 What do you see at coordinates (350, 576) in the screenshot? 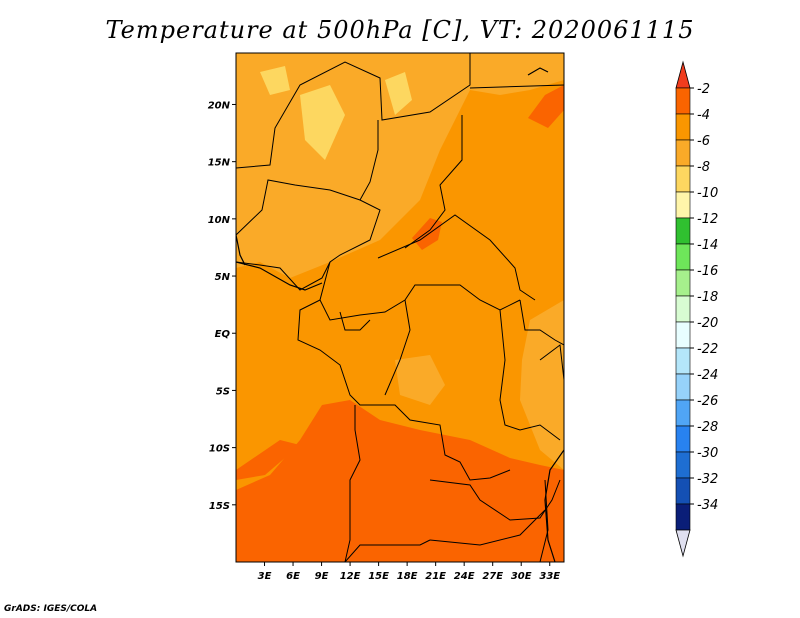
I see `x-tick-label: 12E` at bounding box center [350, 576].